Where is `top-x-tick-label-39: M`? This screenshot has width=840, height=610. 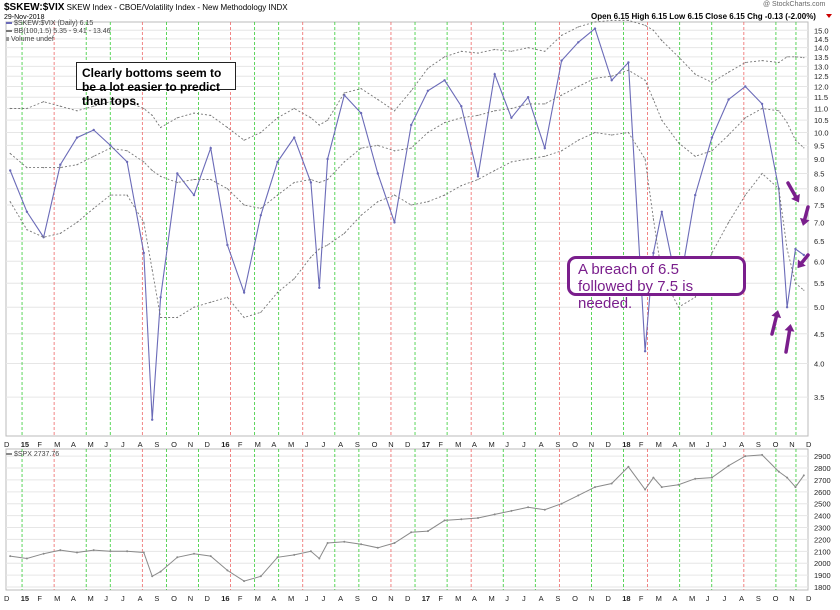
top-x-tick-label-39: M is located at coordinates (659, 444).